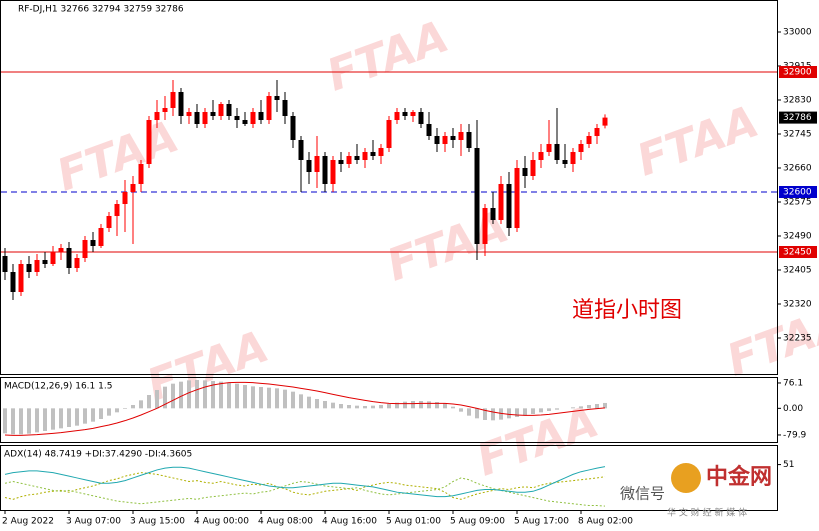 The width and height of the screenshot is (819, 531). Describe the element at coordinates (285, 522) in the screenshot. I see `x-tick-label: 4 Aug 08:00` at that location.